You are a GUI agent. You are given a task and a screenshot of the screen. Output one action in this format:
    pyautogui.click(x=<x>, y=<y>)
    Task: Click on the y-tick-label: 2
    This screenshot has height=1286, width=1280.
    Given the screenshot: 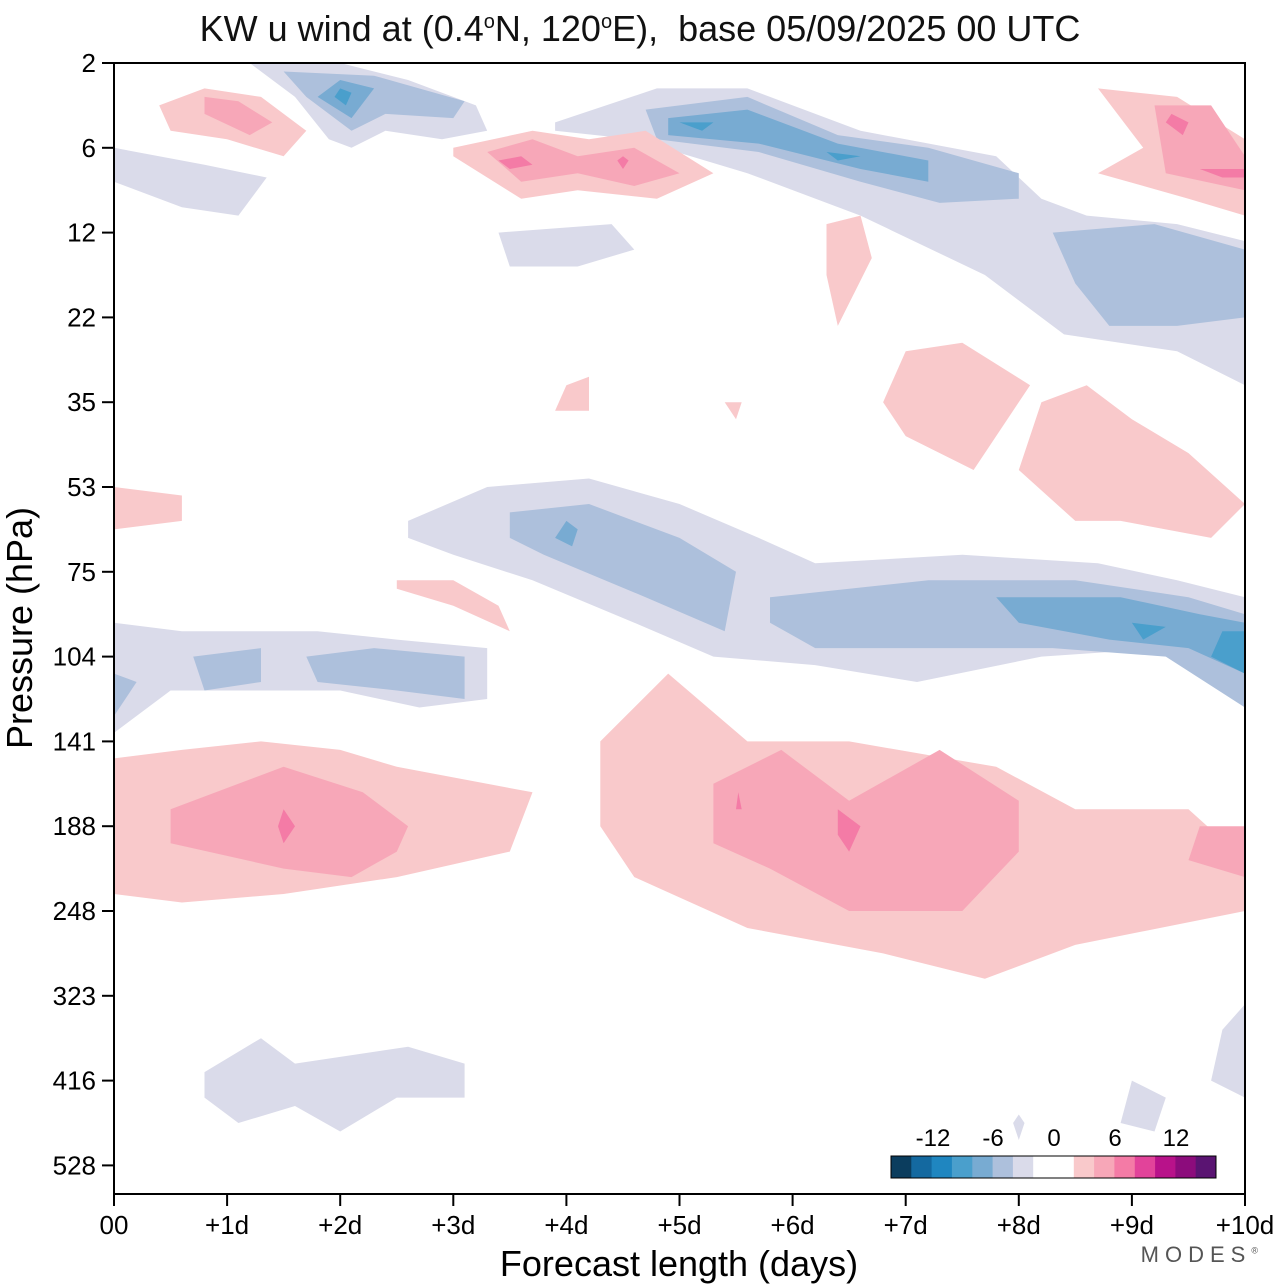 What is the action you would take?
    pyautogui.click(x=89, y=63)
    